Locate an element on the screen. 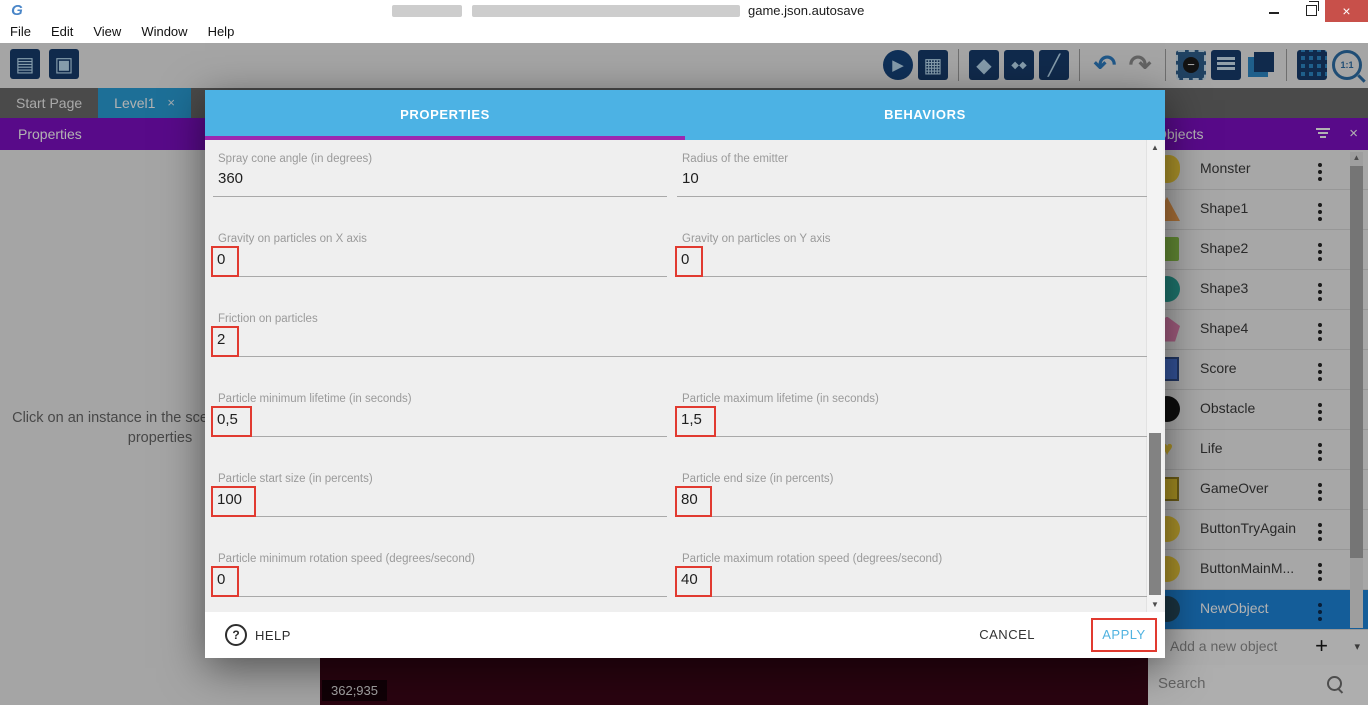  field-input: 1,5 is located at coordinates (691, 419).